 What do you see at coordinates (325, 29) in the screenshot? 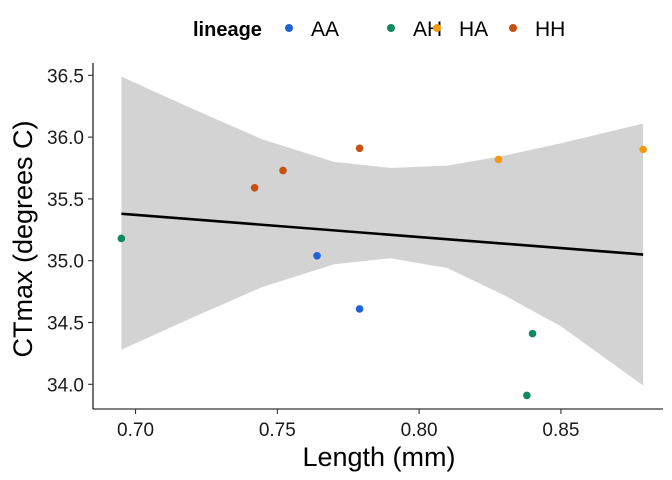
I see `legend-label-aa: AA` at bounding box center [325, 29].